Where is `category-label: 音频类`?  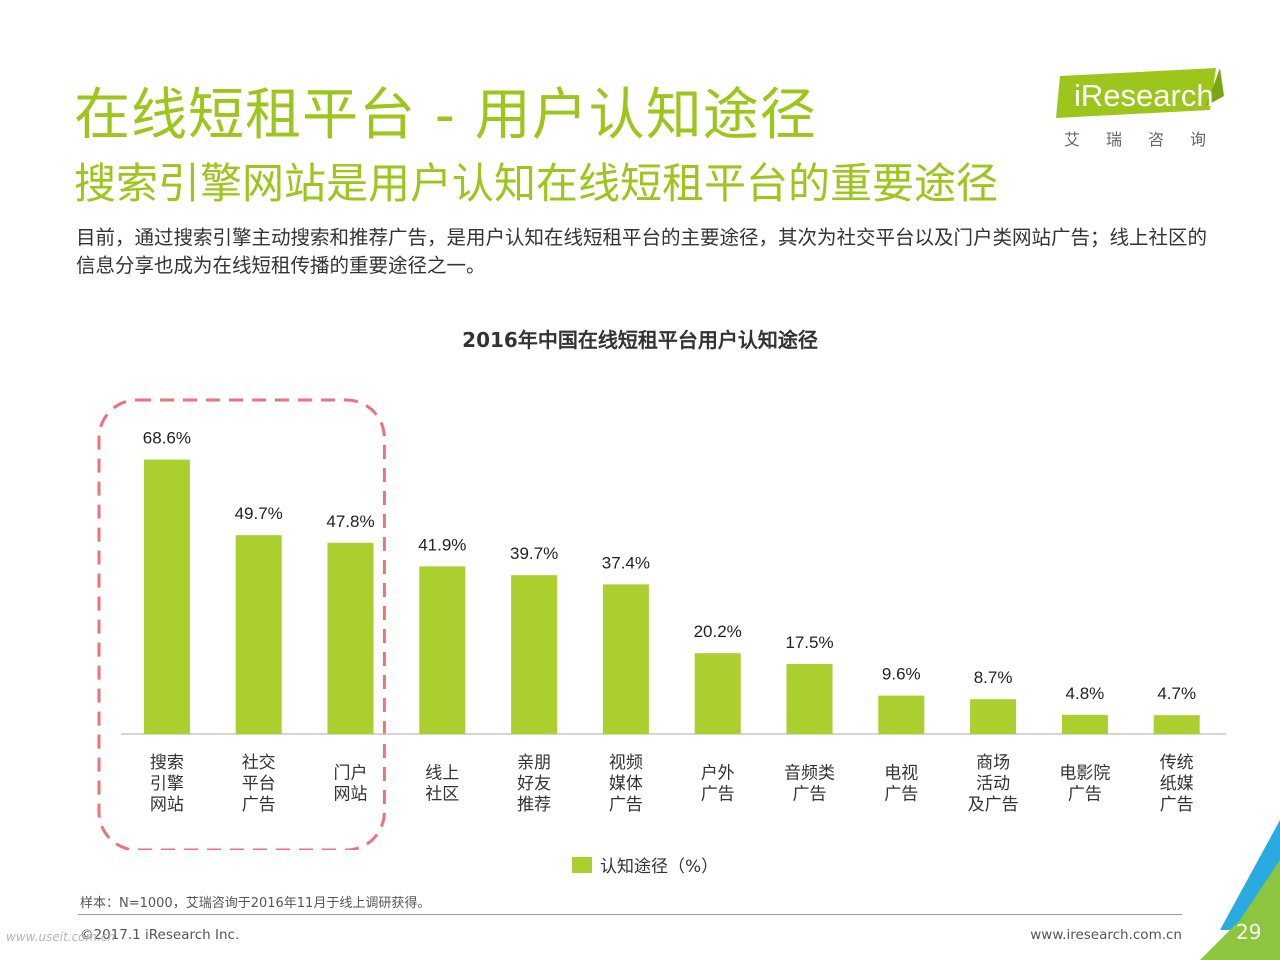 category-label: 音频类 is located at coordinates (809, 774).